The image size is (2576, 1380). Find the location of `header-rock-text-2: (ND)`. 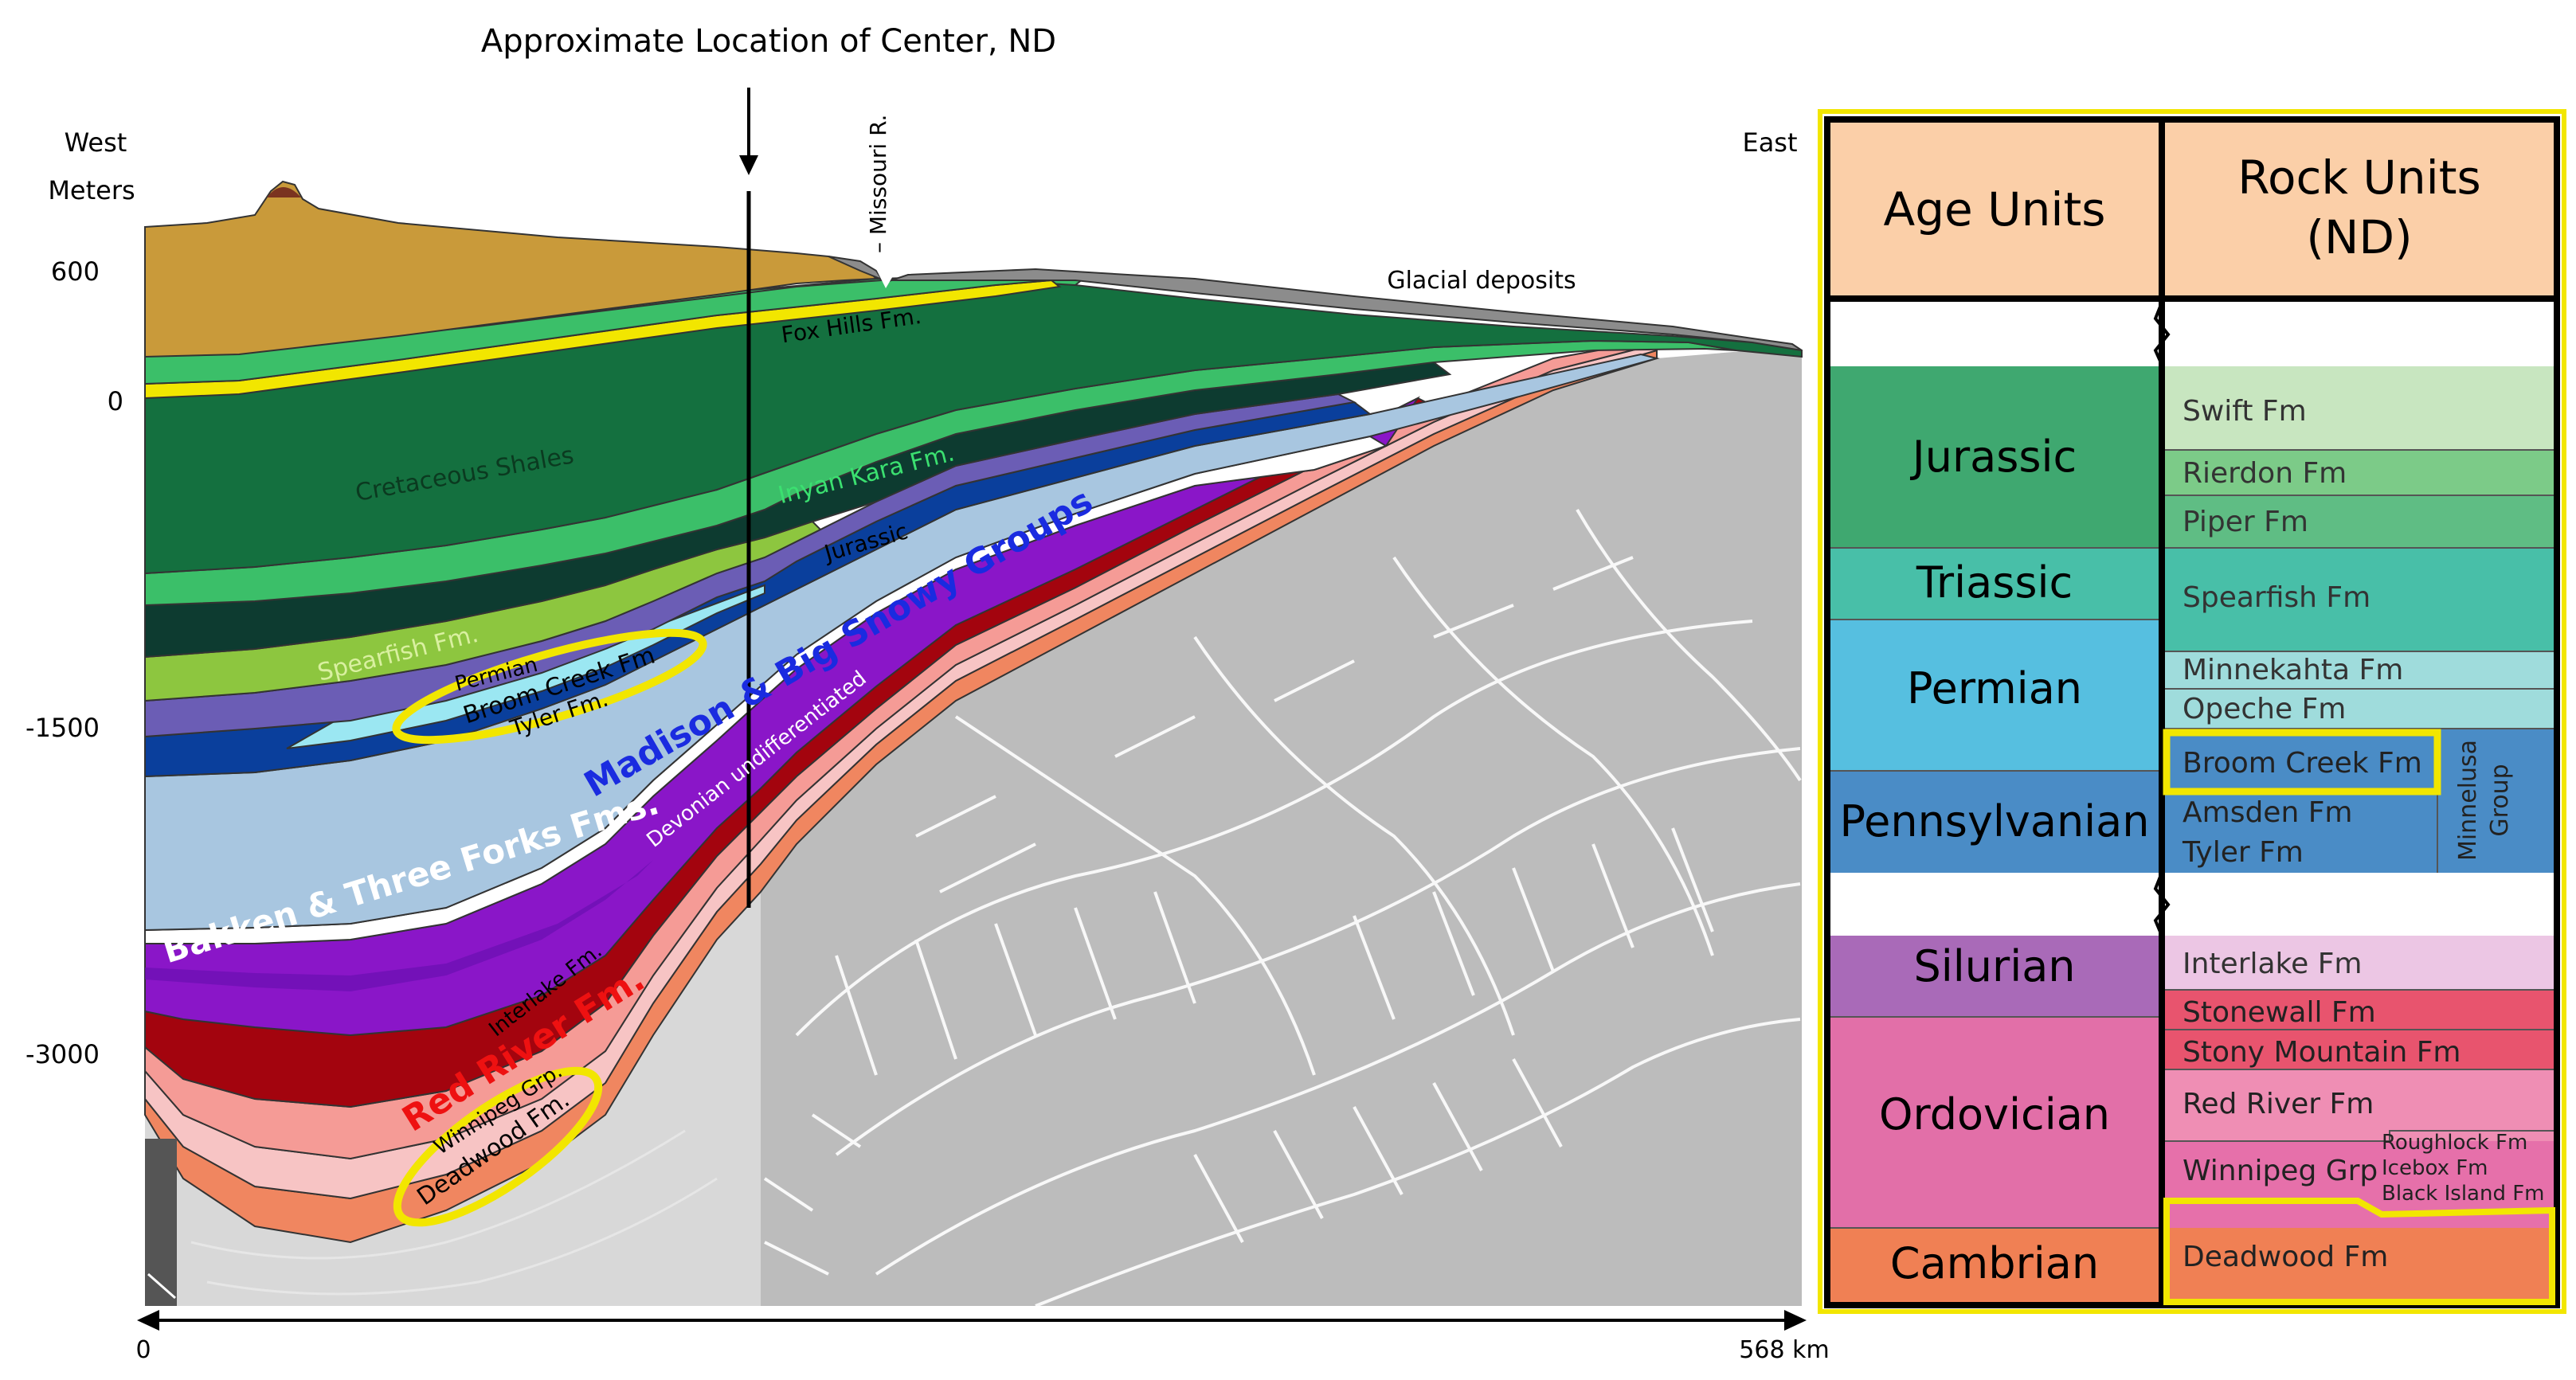

header-rock-text-2: (ND) is located at coordinates (2359, 237).